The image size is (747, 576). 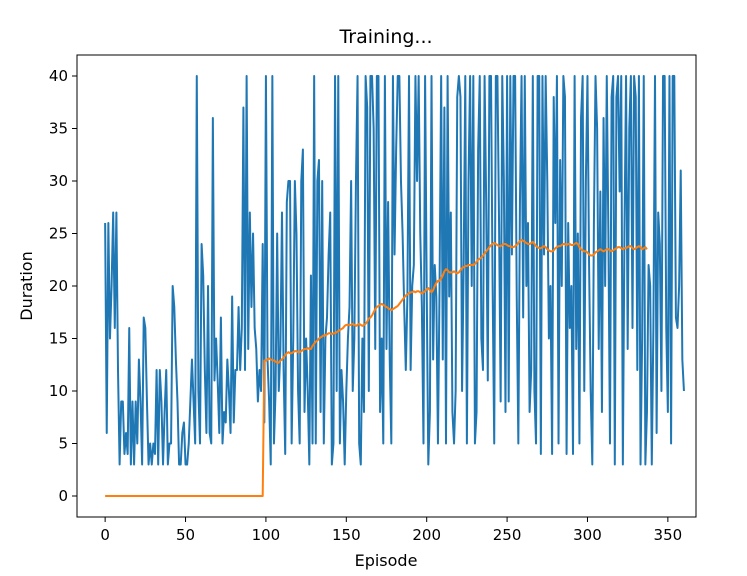 What do you see at coordinates (386, 560) in the screenshot?
I see `x-axis-label: Episode` at bounding box center [386, 560].